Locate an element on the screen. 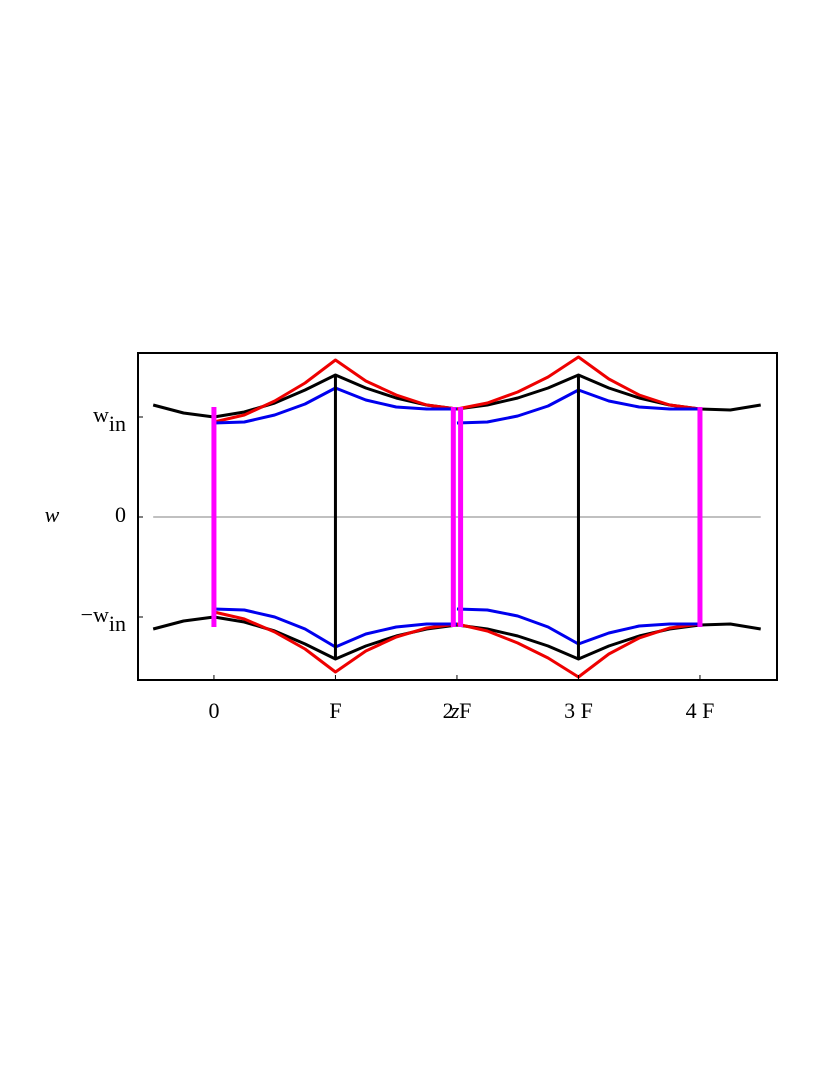 The image size is (830, 1075). x-tick-label: F is located at coordinates (335, 710).